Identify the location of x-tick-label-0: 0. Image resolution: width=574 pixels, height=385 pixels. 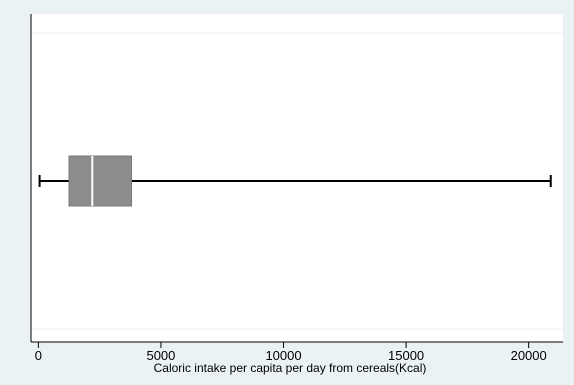
(38, 355).